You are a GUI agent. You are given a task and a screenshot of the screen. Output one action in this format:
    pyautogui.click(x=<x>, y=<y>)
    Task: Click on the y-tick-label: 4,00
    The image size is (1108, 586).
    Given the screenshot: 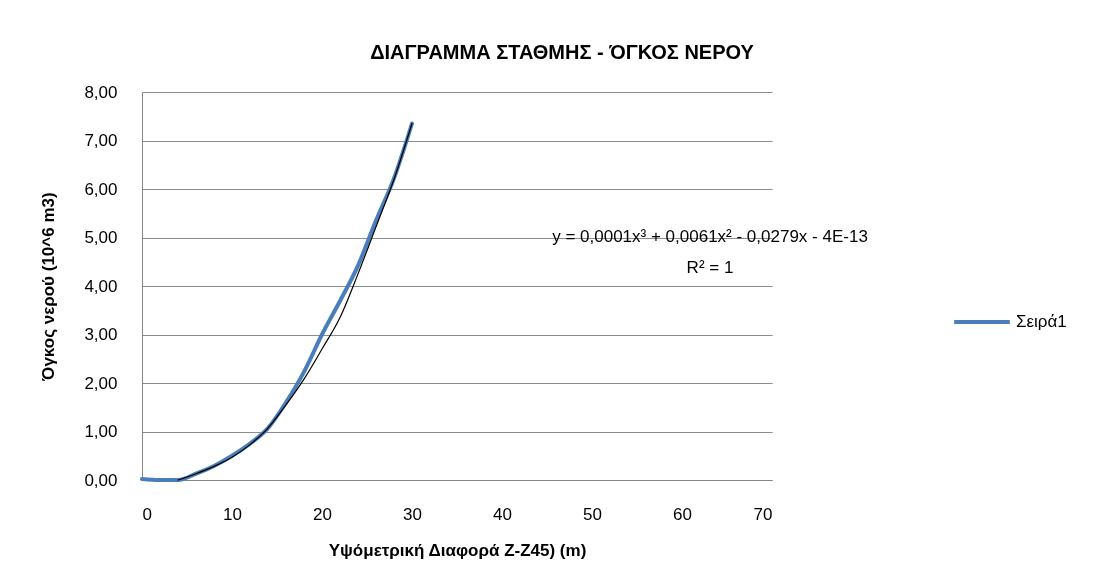 What is the action you would take?
    pyautogui.click(x=101, y=286)
    